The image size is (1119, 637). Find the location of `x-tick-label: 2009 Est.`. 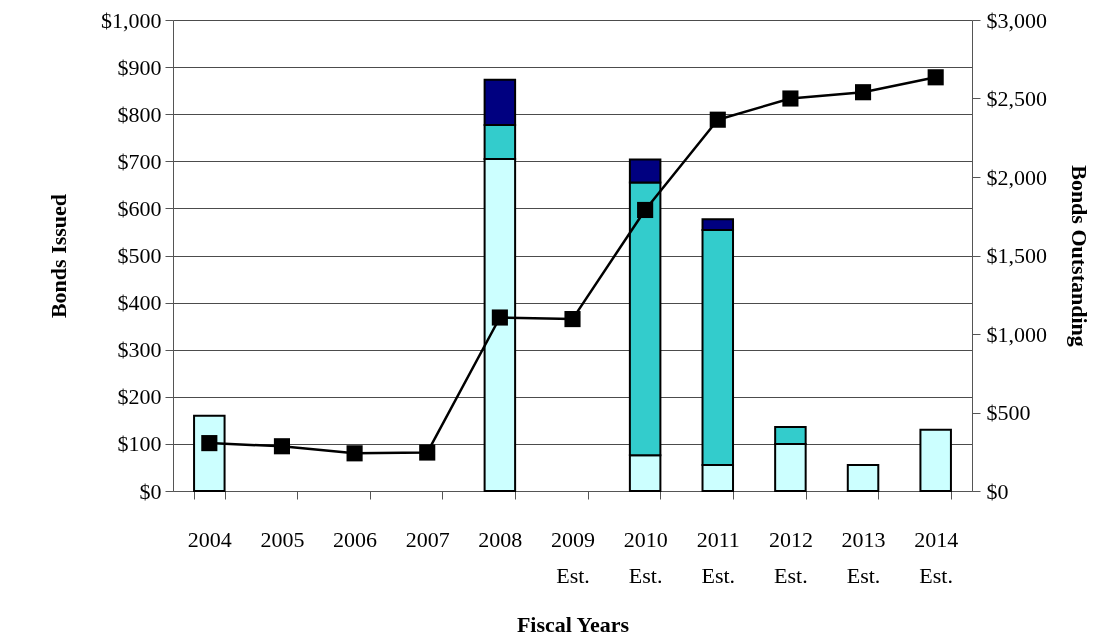

x-tick-label: 2009 Est. is located at coordinates (573, 557).